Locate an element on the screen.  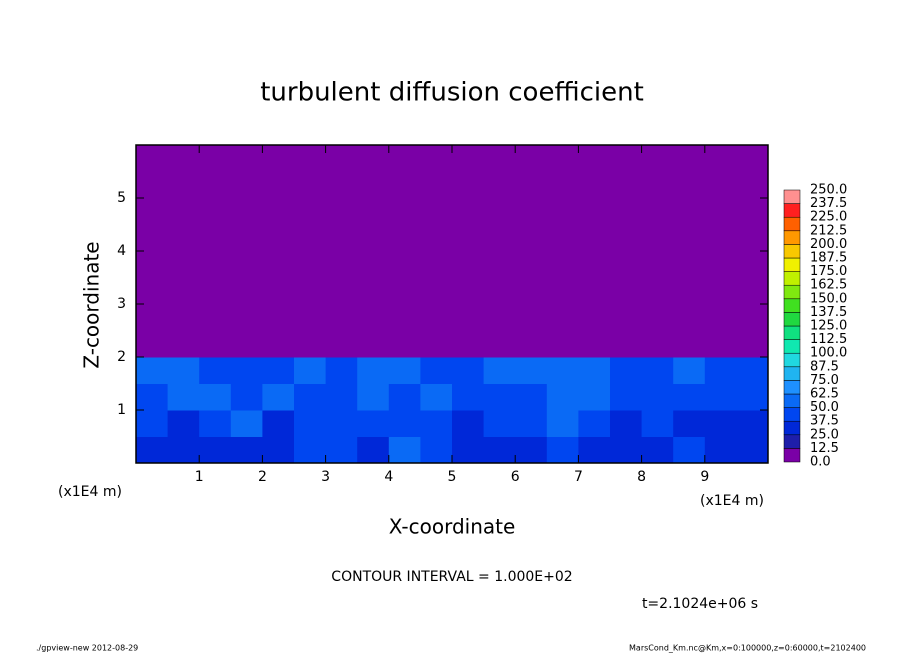
colorbar-label: 175.0 is located at coordinates (828, 271).